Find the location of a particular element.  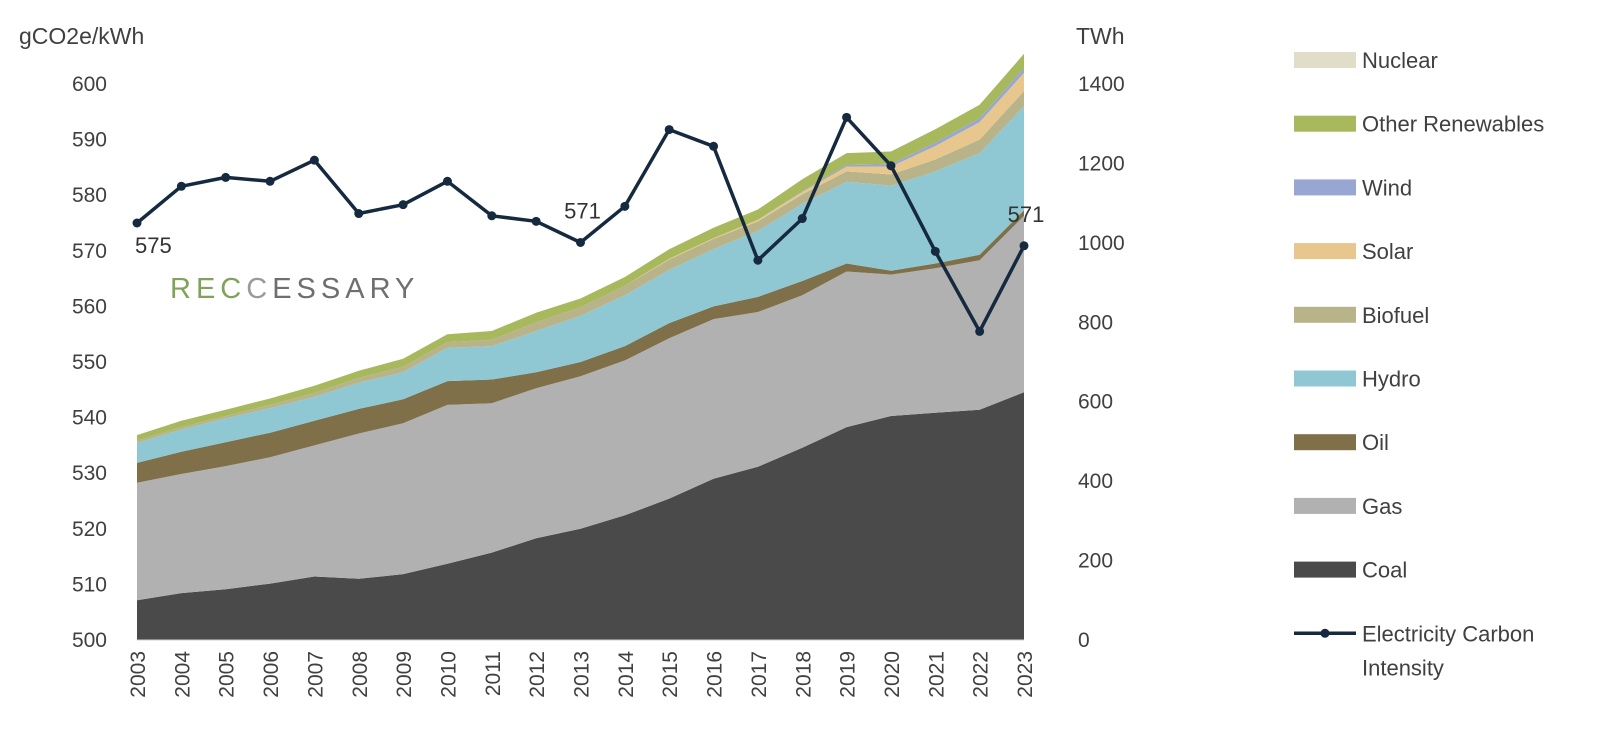

legend-label: Other Renewables is located at coordinates (1453, 124).